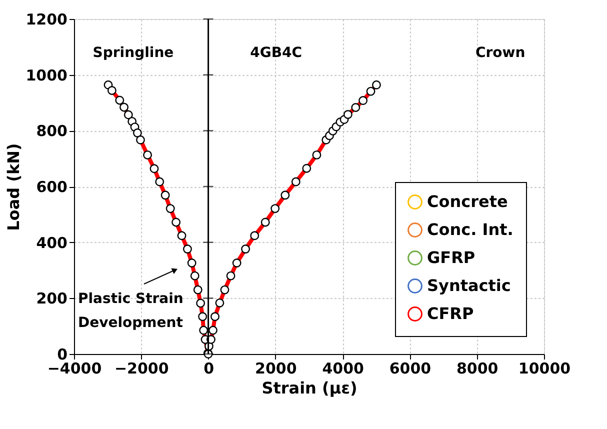 Image resolution: width=607 pixels, height=429 pixels. I want to click on y-tick-label: 600, so click(52, 187).